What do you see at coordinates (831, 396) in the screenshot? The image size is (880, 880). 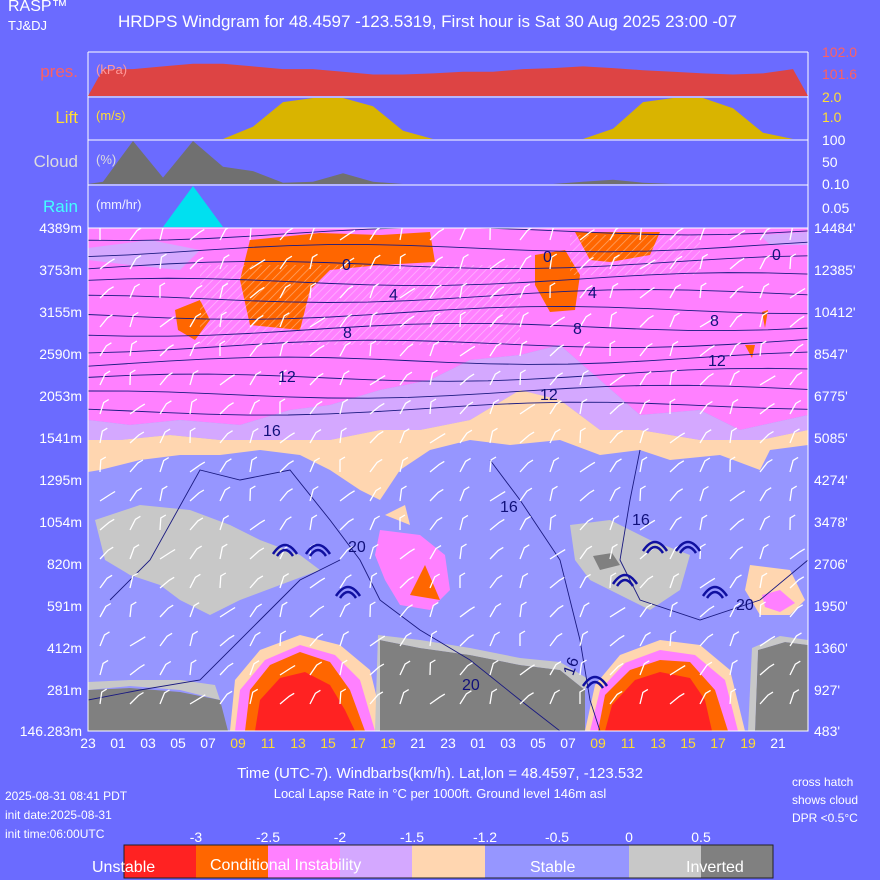 I see `y-tick-right: 6775'` at bounding box center [831, 396].